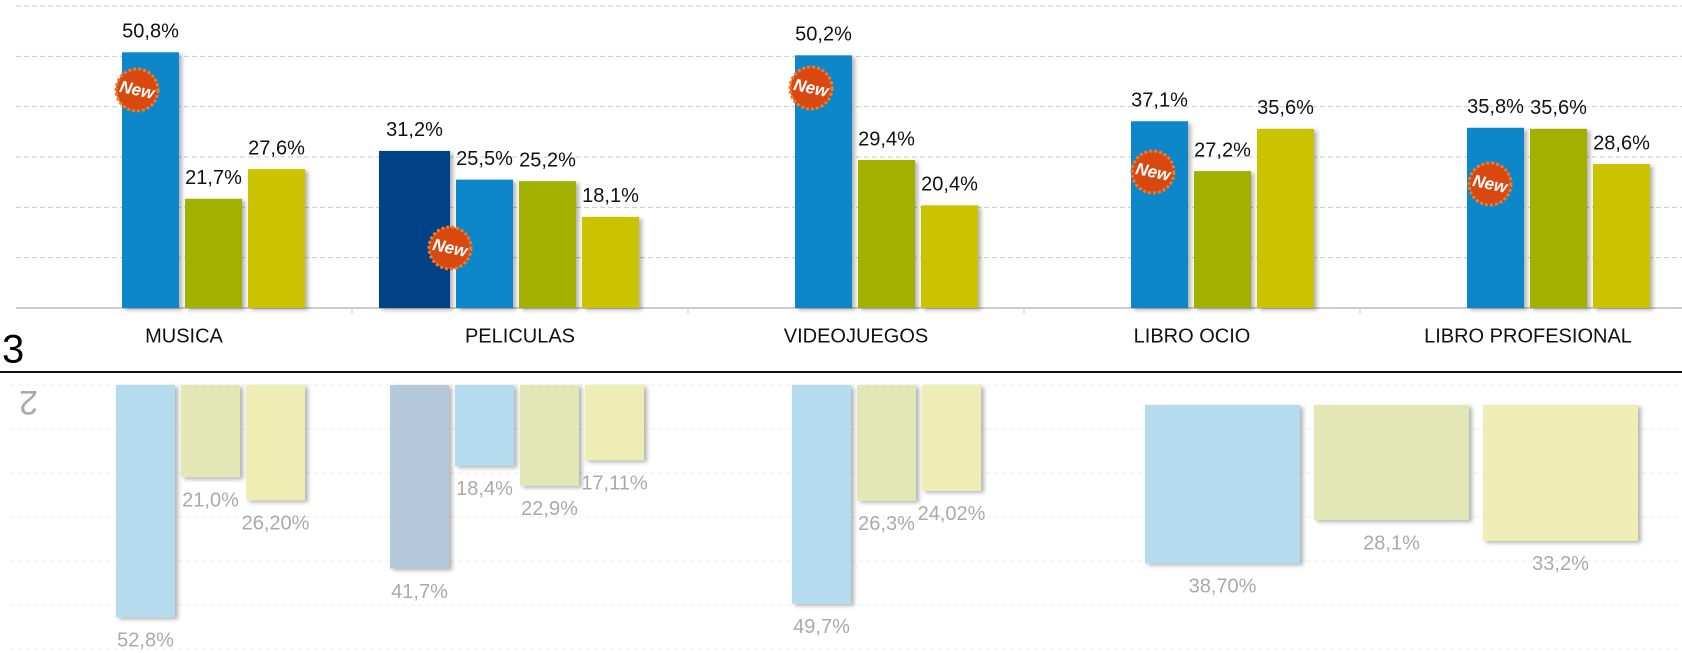 The width and height of the screenshot is (1682, 653). What do you see at coordinates (614, 484) in the screenshot?
I see `data-label: 17,11%` at bounding box center [614, 484].